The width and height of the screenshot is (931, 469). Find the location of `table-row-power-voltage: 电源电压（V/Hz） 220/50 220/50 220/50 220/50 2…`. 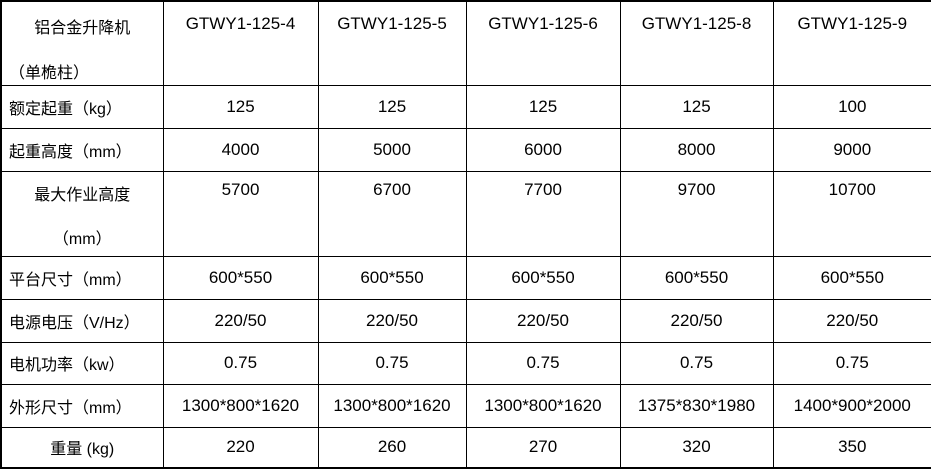

table-row-power-voltage: 电源电压（V/Hz） 220/50 220/50 220/50 220/50 2… is located at coordinates (465, 320).